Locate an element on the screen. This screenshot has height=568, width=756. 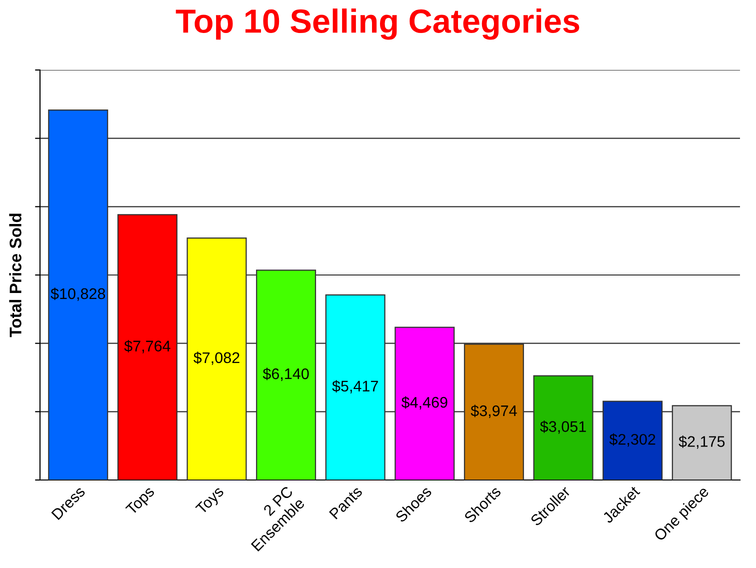
data-label: $2,302 is located at coordinates (632, 440).